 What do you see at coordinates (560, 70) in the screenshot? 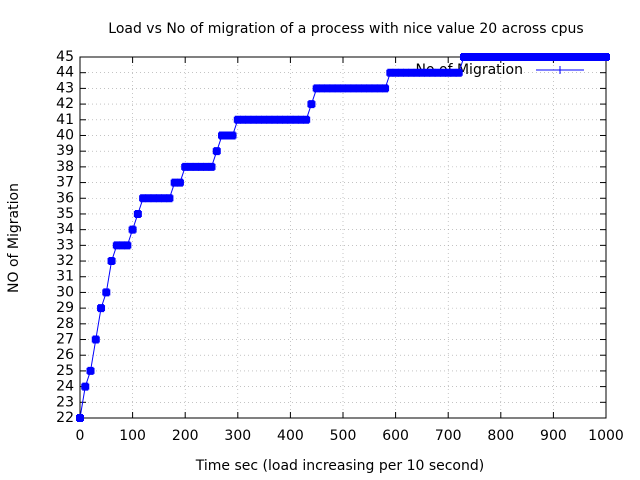
I see `legend-marker` at bounding box center [560, 70].